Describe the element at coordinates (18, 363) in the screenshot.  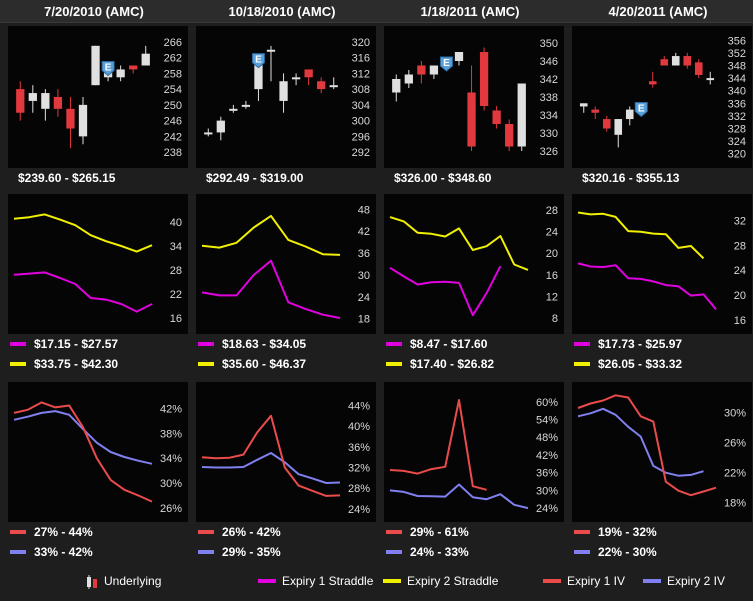
I see `straddle2-swatch` at that location.